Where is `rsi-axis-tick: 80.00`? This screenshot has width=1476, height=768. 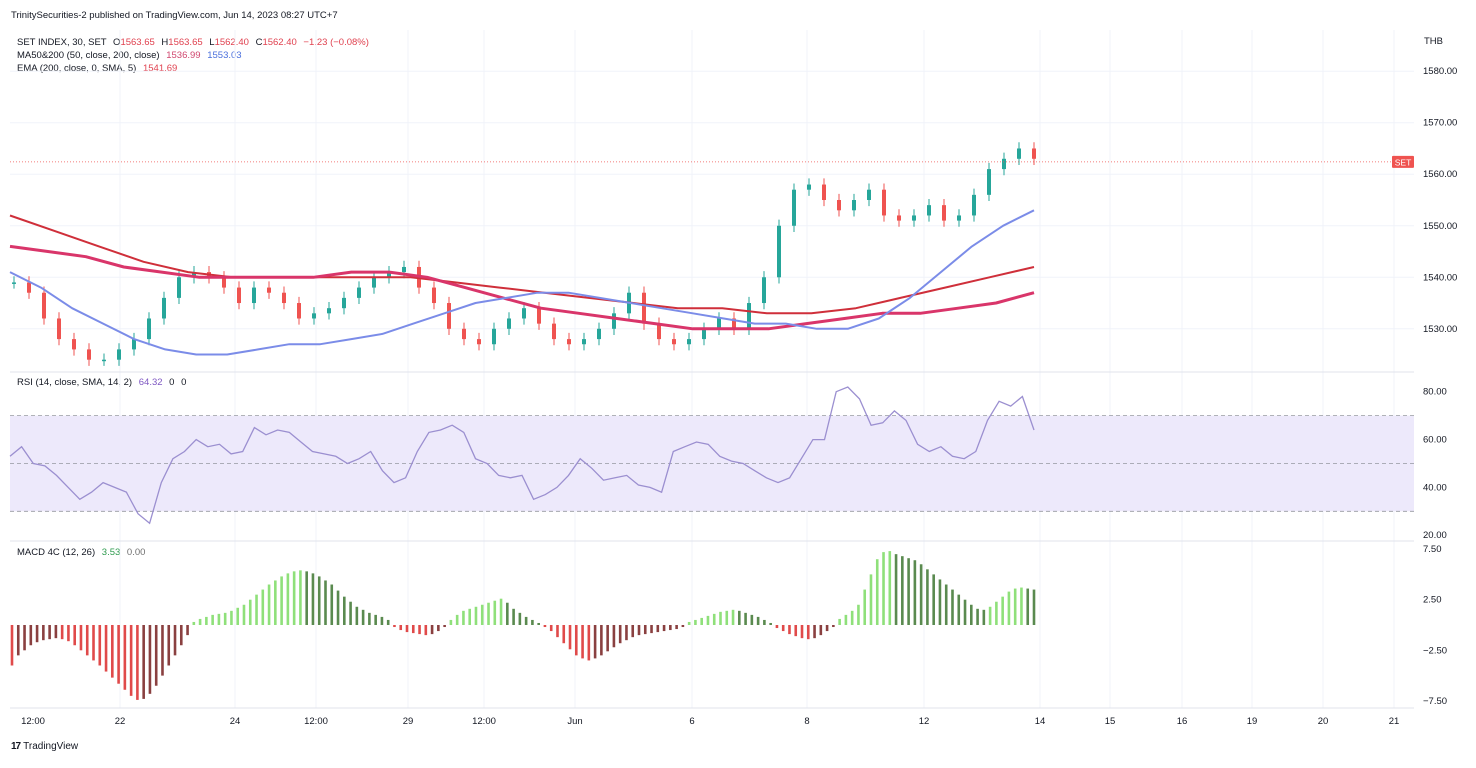 rsi-axis-tick: 80.00 is located at coordinates (1435, 392).